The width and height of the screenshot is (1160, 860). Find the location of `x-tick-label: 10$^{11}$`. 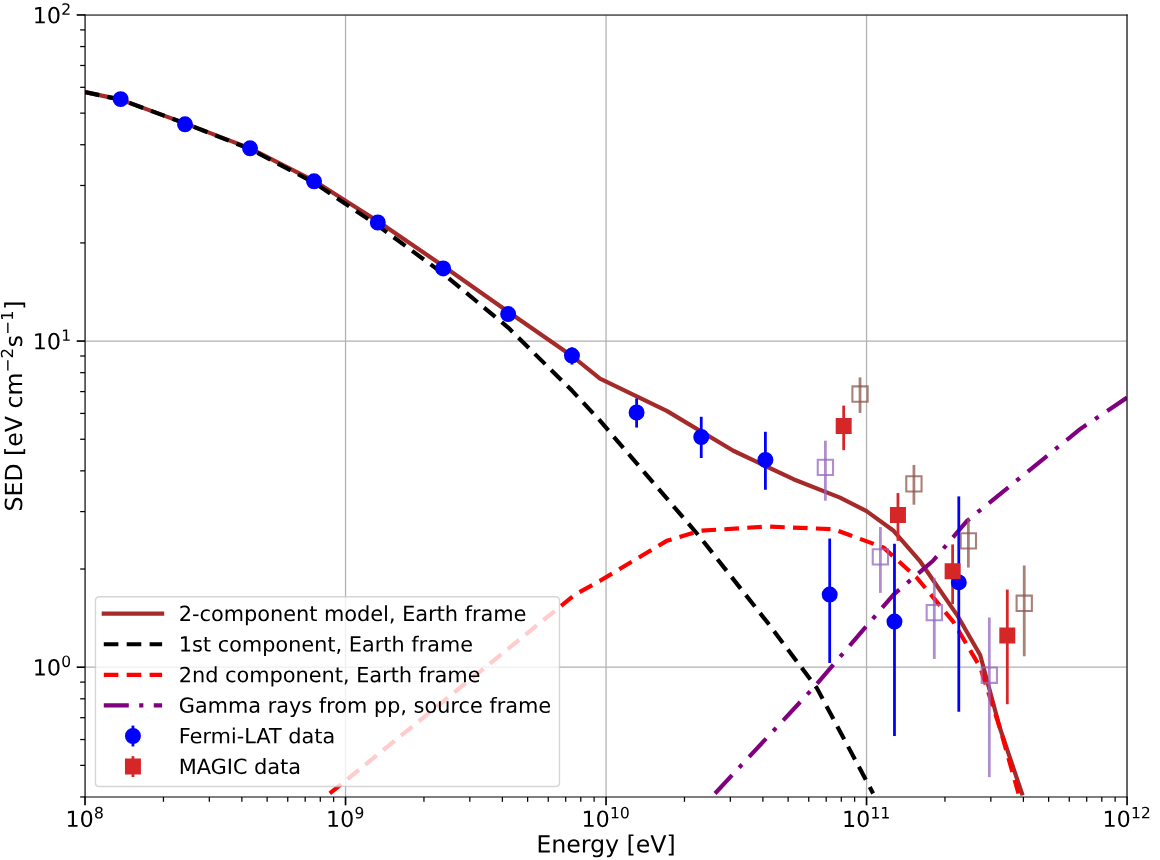

x-tick-label: 10$^{11}$ is located at coordinates (866, 817).